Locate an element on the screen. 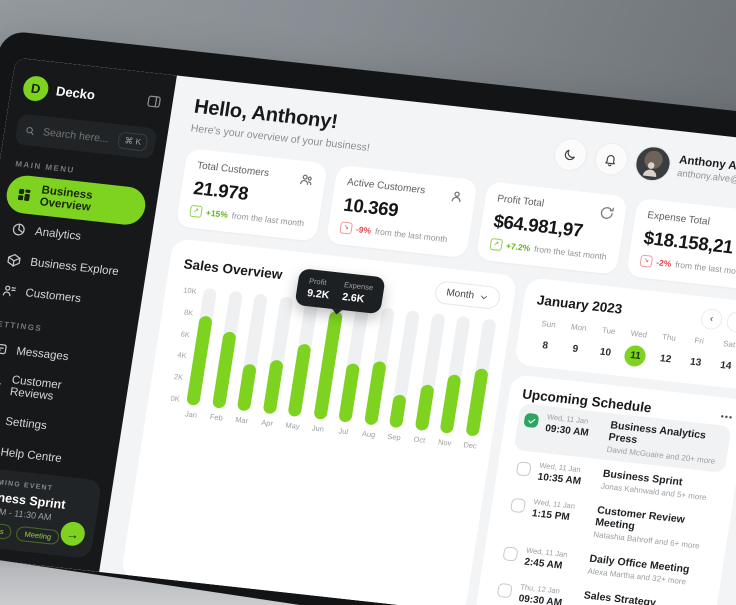 This screenshot has width=736, height=605. trend-down-icon: ↘ is located at coordinates (646, 261).